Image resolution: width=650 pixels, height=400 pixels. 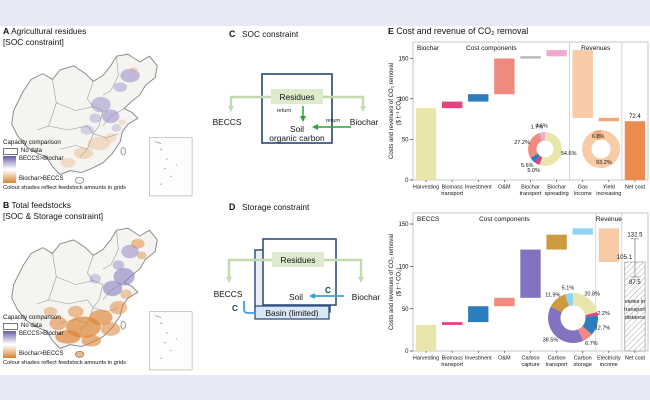 I want to click on x-tick-label: Harvesting, so click(x=426, y=188).